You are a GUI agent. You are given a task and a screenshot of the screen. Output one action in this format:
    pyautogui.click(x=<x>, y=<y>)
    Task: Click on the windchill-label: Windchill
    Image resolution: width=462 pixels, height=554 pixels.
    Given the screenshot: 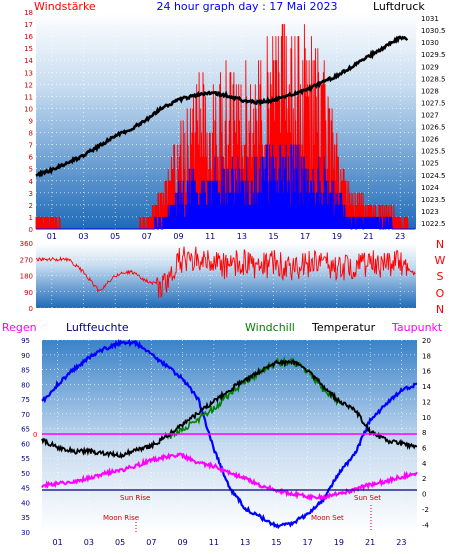 What is the action you would take?
    pyautogui.click(x=270, y=327)
    